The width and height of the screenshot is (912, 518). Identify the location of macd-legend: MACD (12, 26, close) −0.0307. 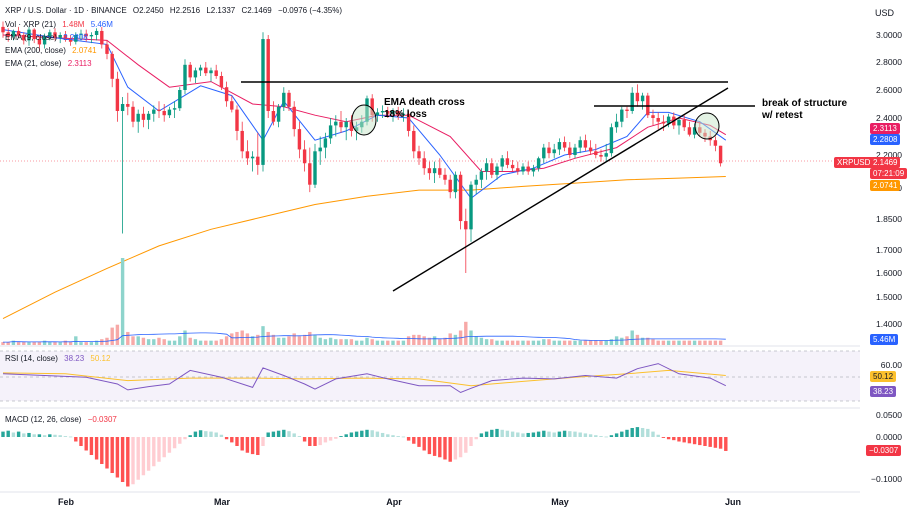
(63, 419).